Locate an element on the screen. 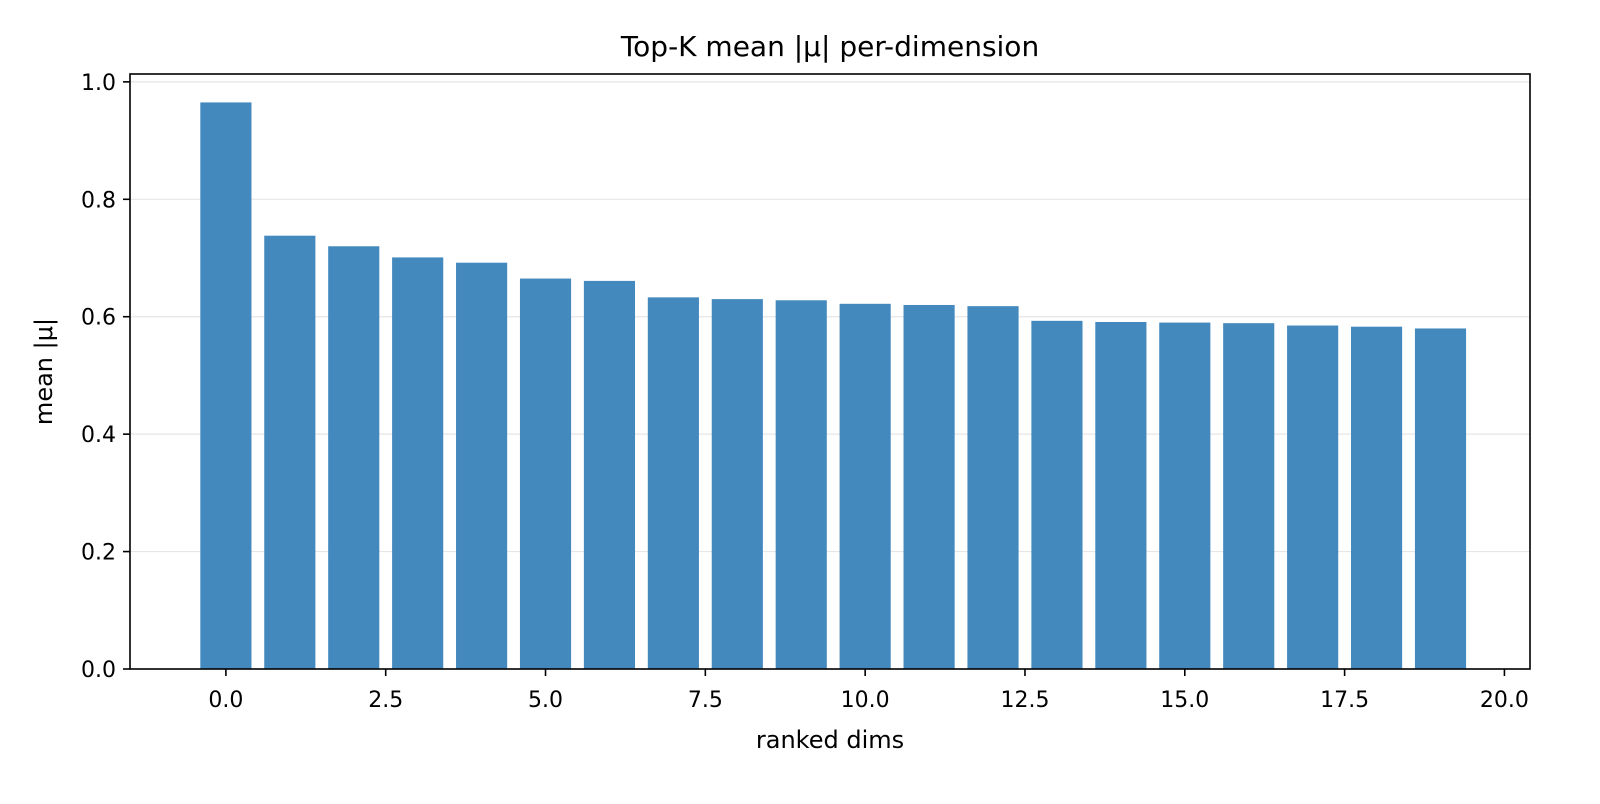 This screenshot has width=1600, height=804. x-tick-label: 20.0 is located at coordinates (1504, 700).